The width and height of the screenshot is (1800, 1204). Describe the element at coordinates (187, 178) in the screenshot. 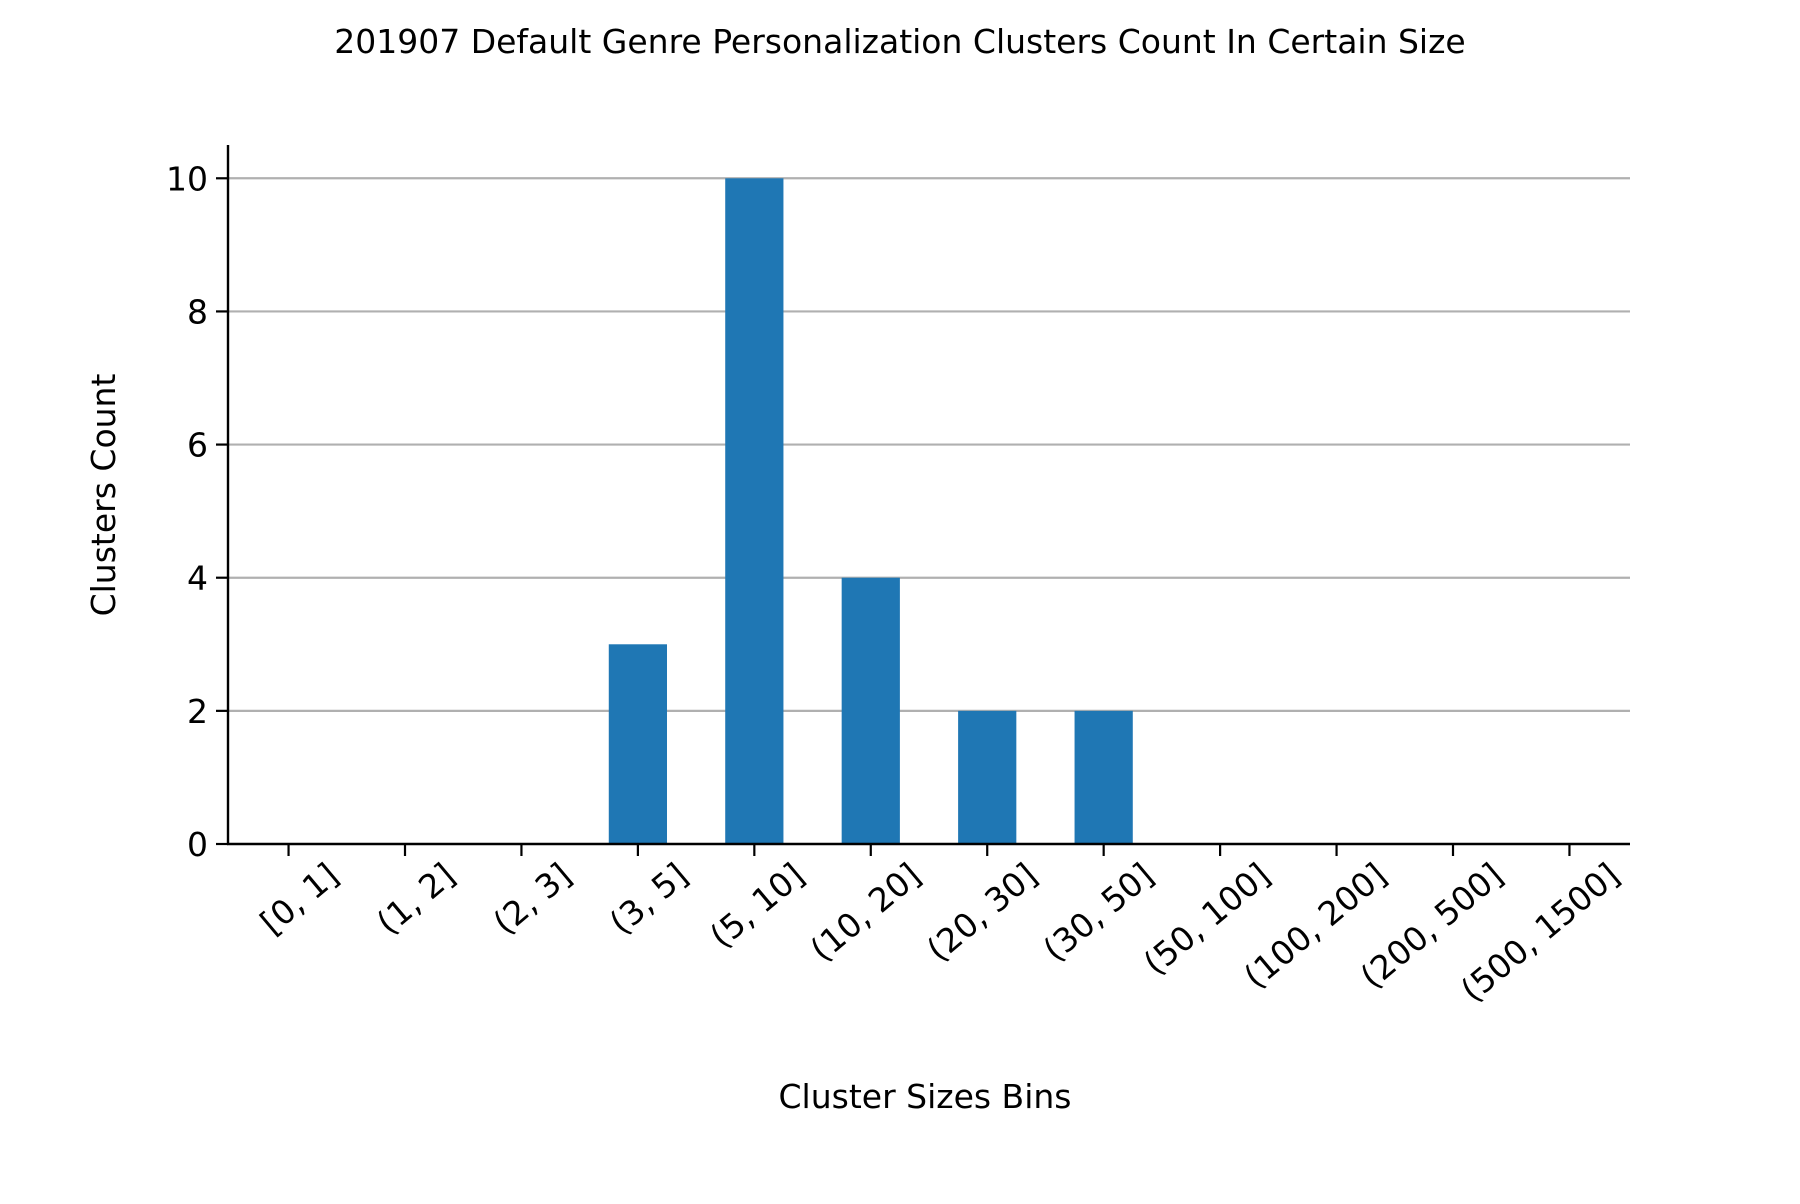

I see `y-tick-label: 10` at that location.